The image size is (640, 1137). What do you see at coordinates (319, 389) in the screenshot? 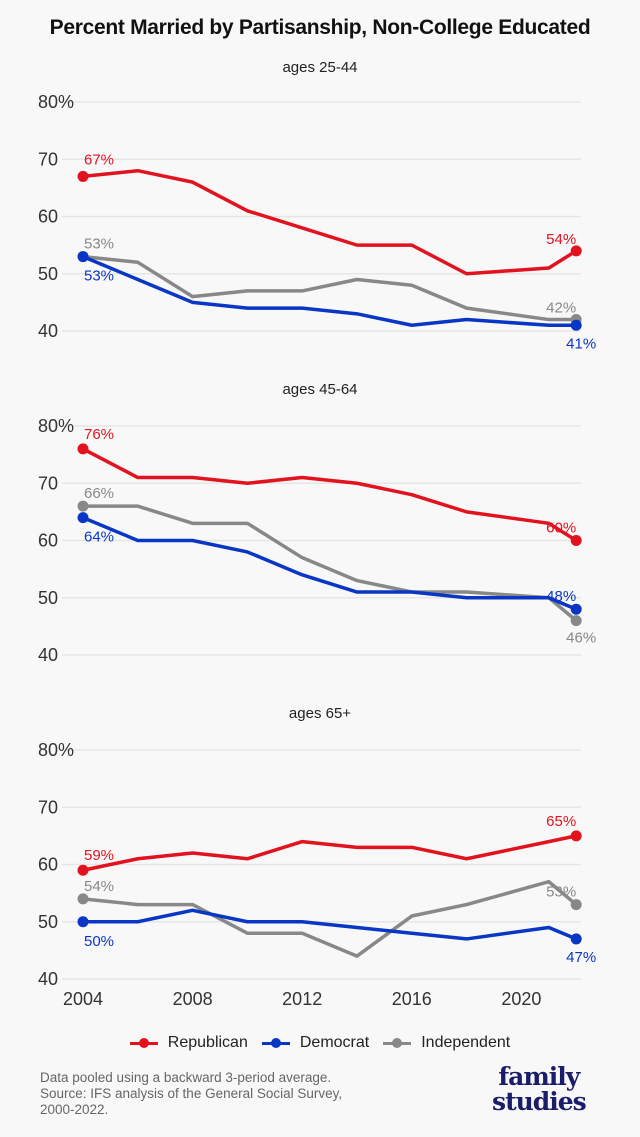
I see `panel-title: ages 45-64` at bounding box center [319, 389].